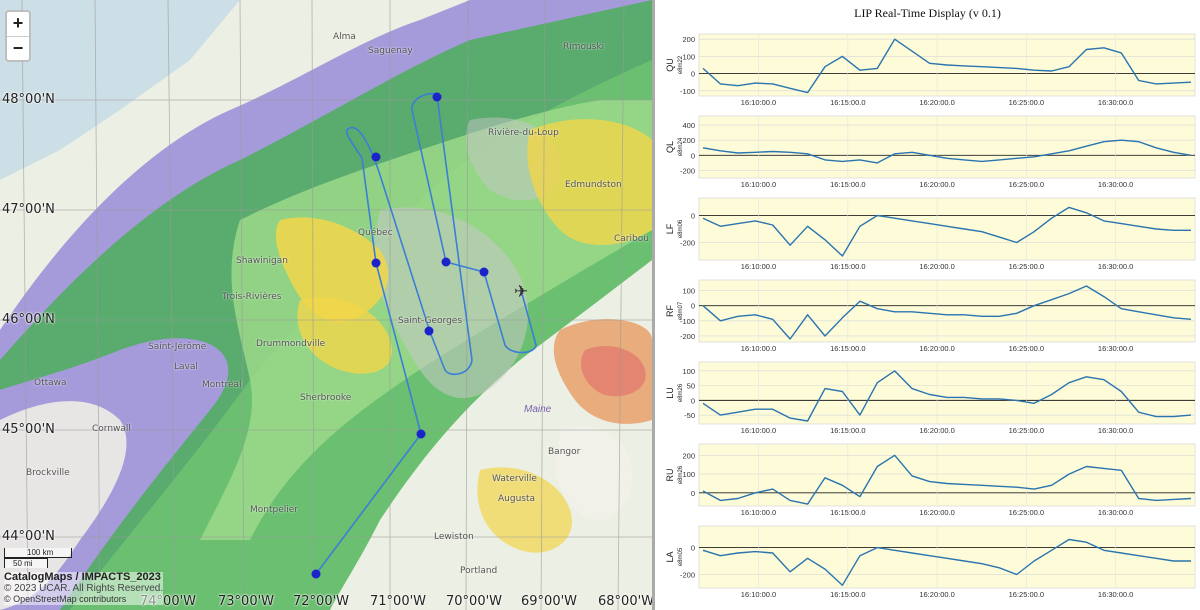 This screenshot has width=1200, height=610. I want to click on y-tick-label: 50, so click(691, 386).